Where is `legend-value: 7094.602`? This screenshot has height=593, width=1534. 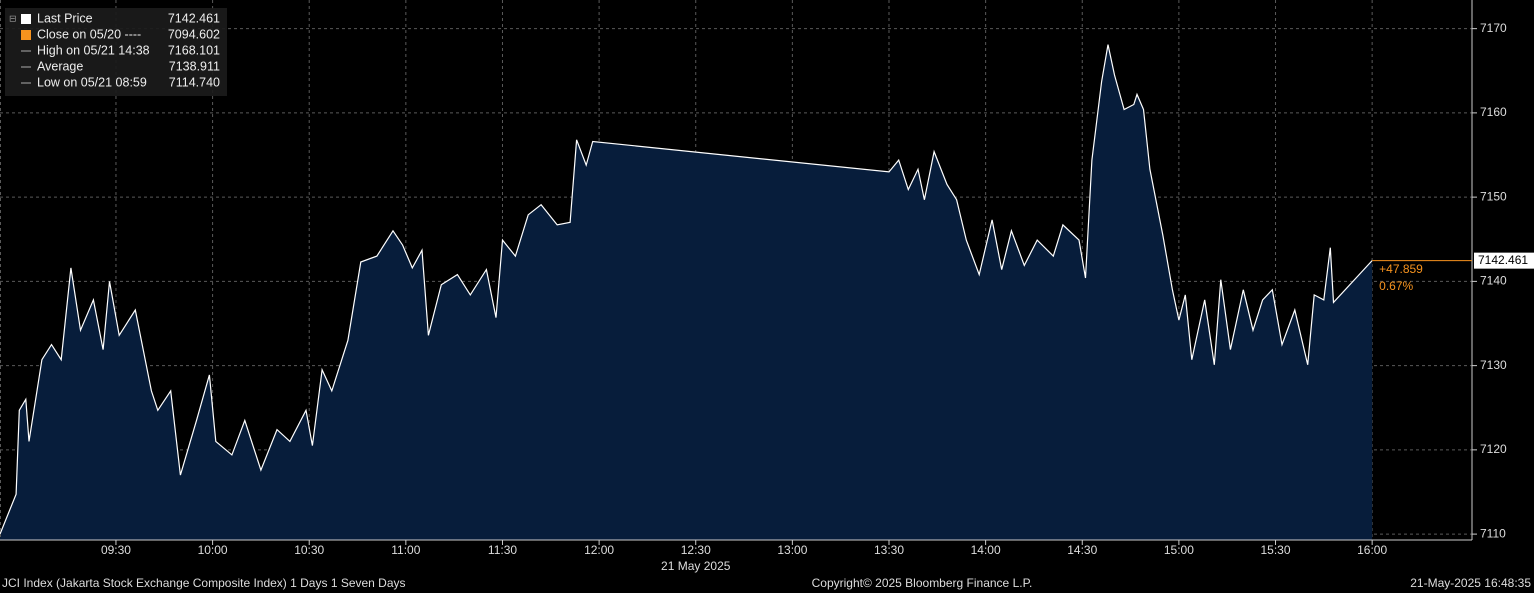
legend-value: 7094.602 is located at coordinates (194, 34).